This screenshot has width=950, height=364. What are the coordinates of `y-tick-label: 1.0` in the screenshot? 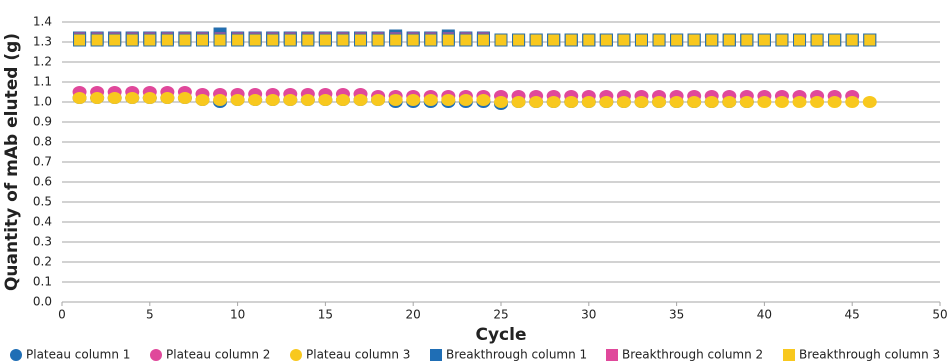 It's located at (42, 102).